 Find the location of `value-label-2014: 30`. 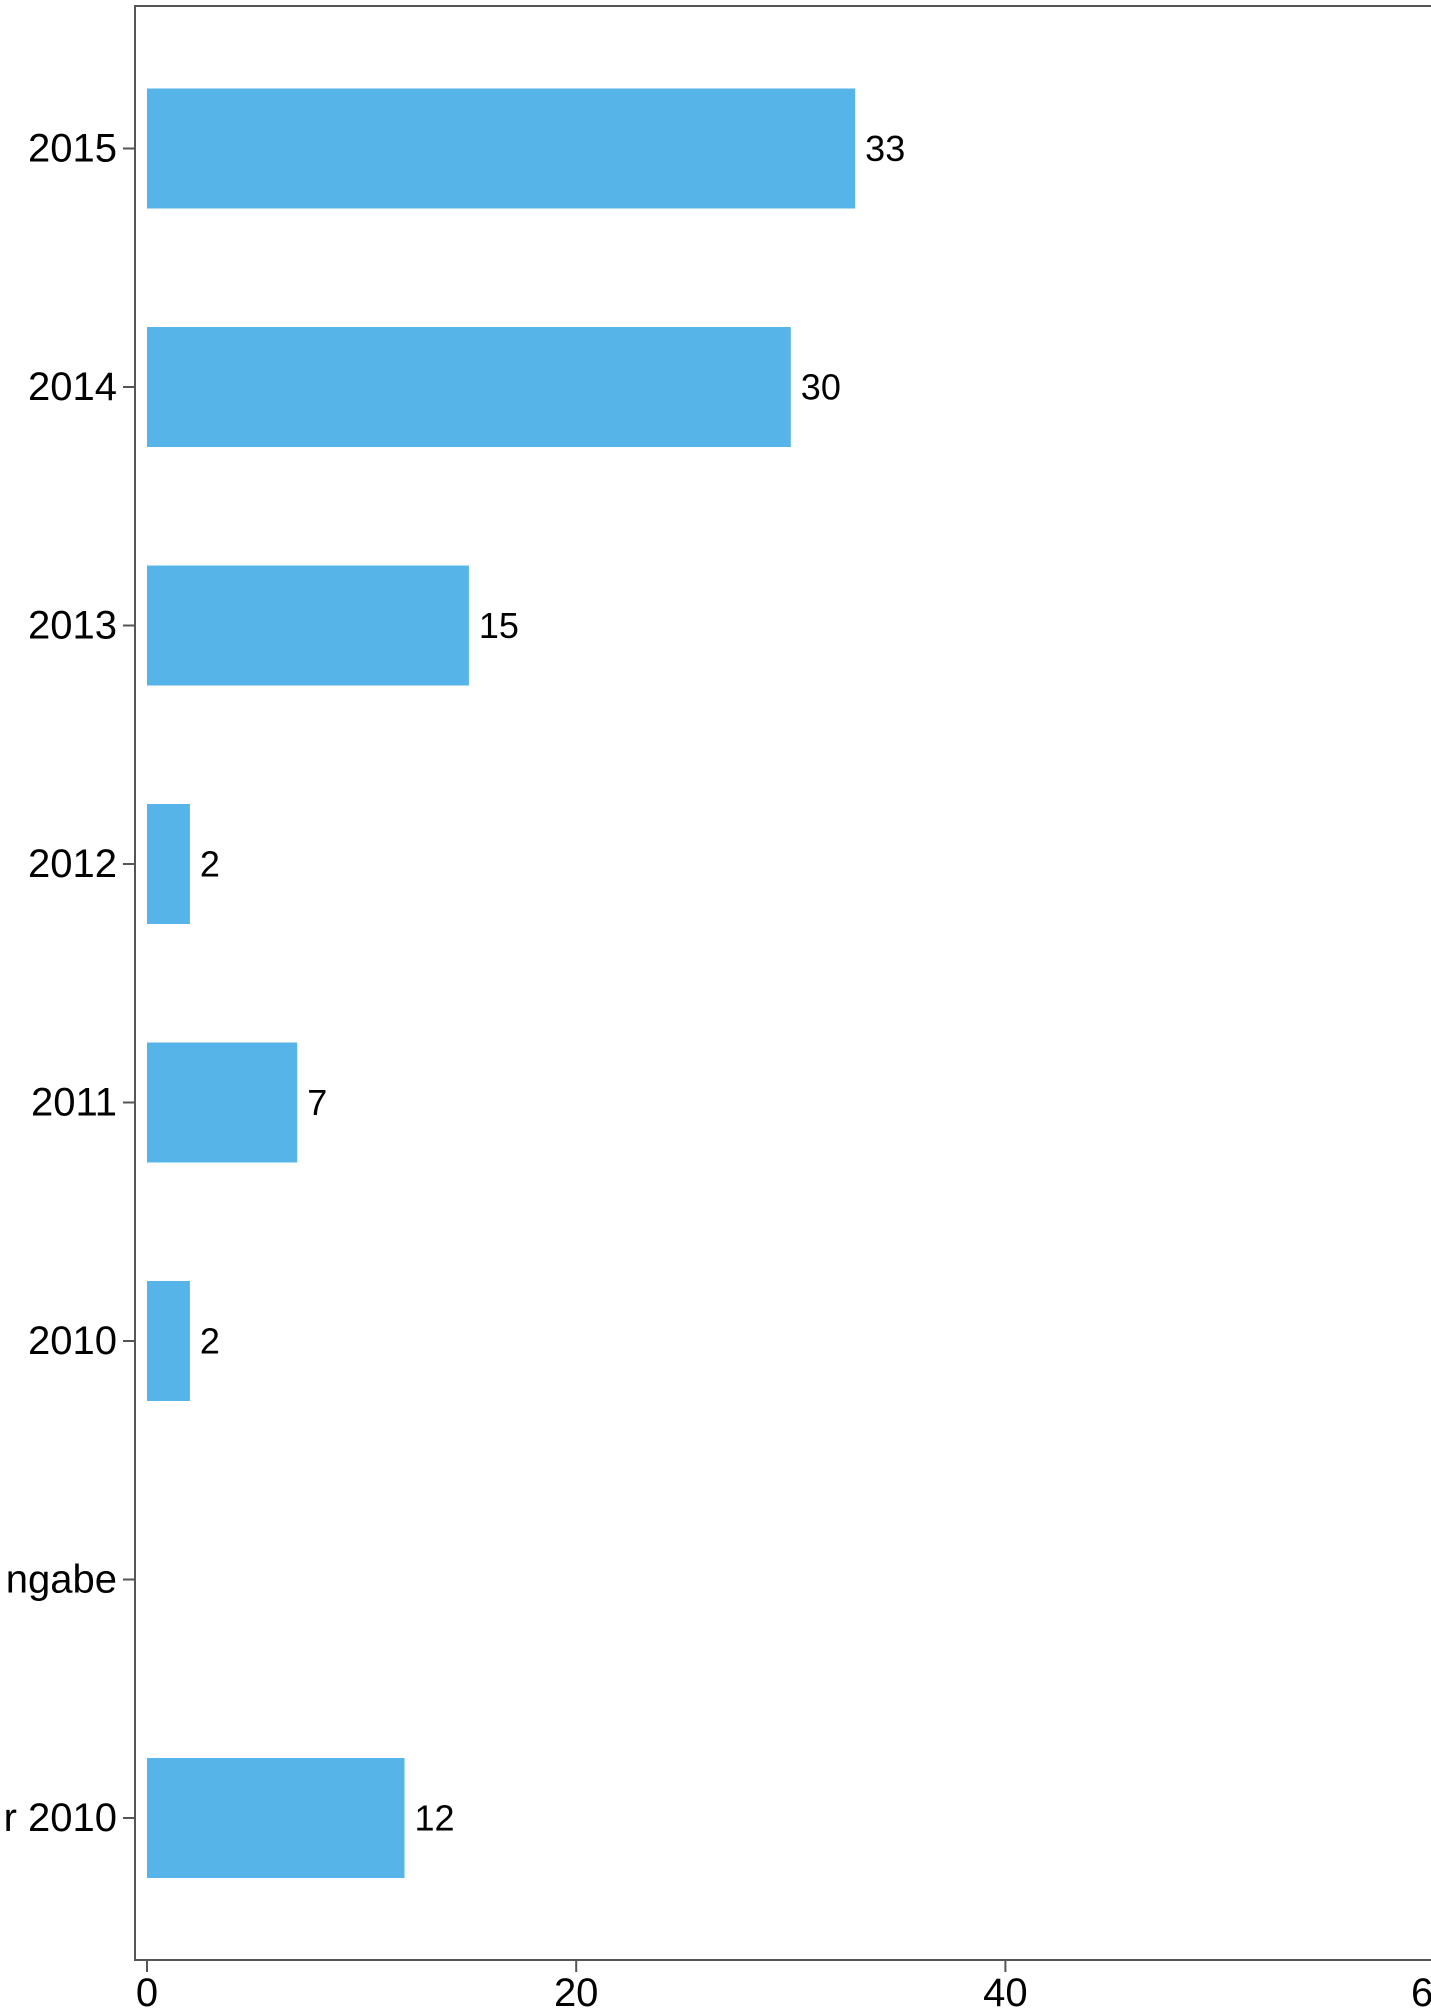

value-label-2014: 30 is located at coordinates (821, 387).